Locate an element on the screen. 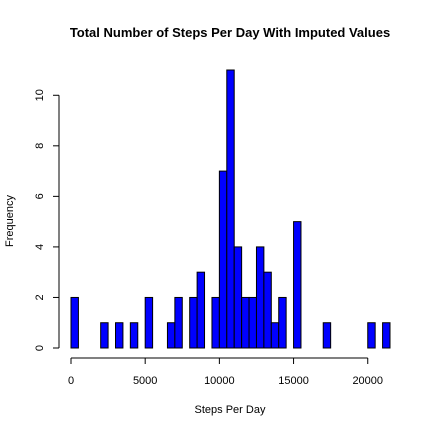 The width and height of the screenshot is (432, 432). y-tick-label: 8 is located at coordinates (40, 146).